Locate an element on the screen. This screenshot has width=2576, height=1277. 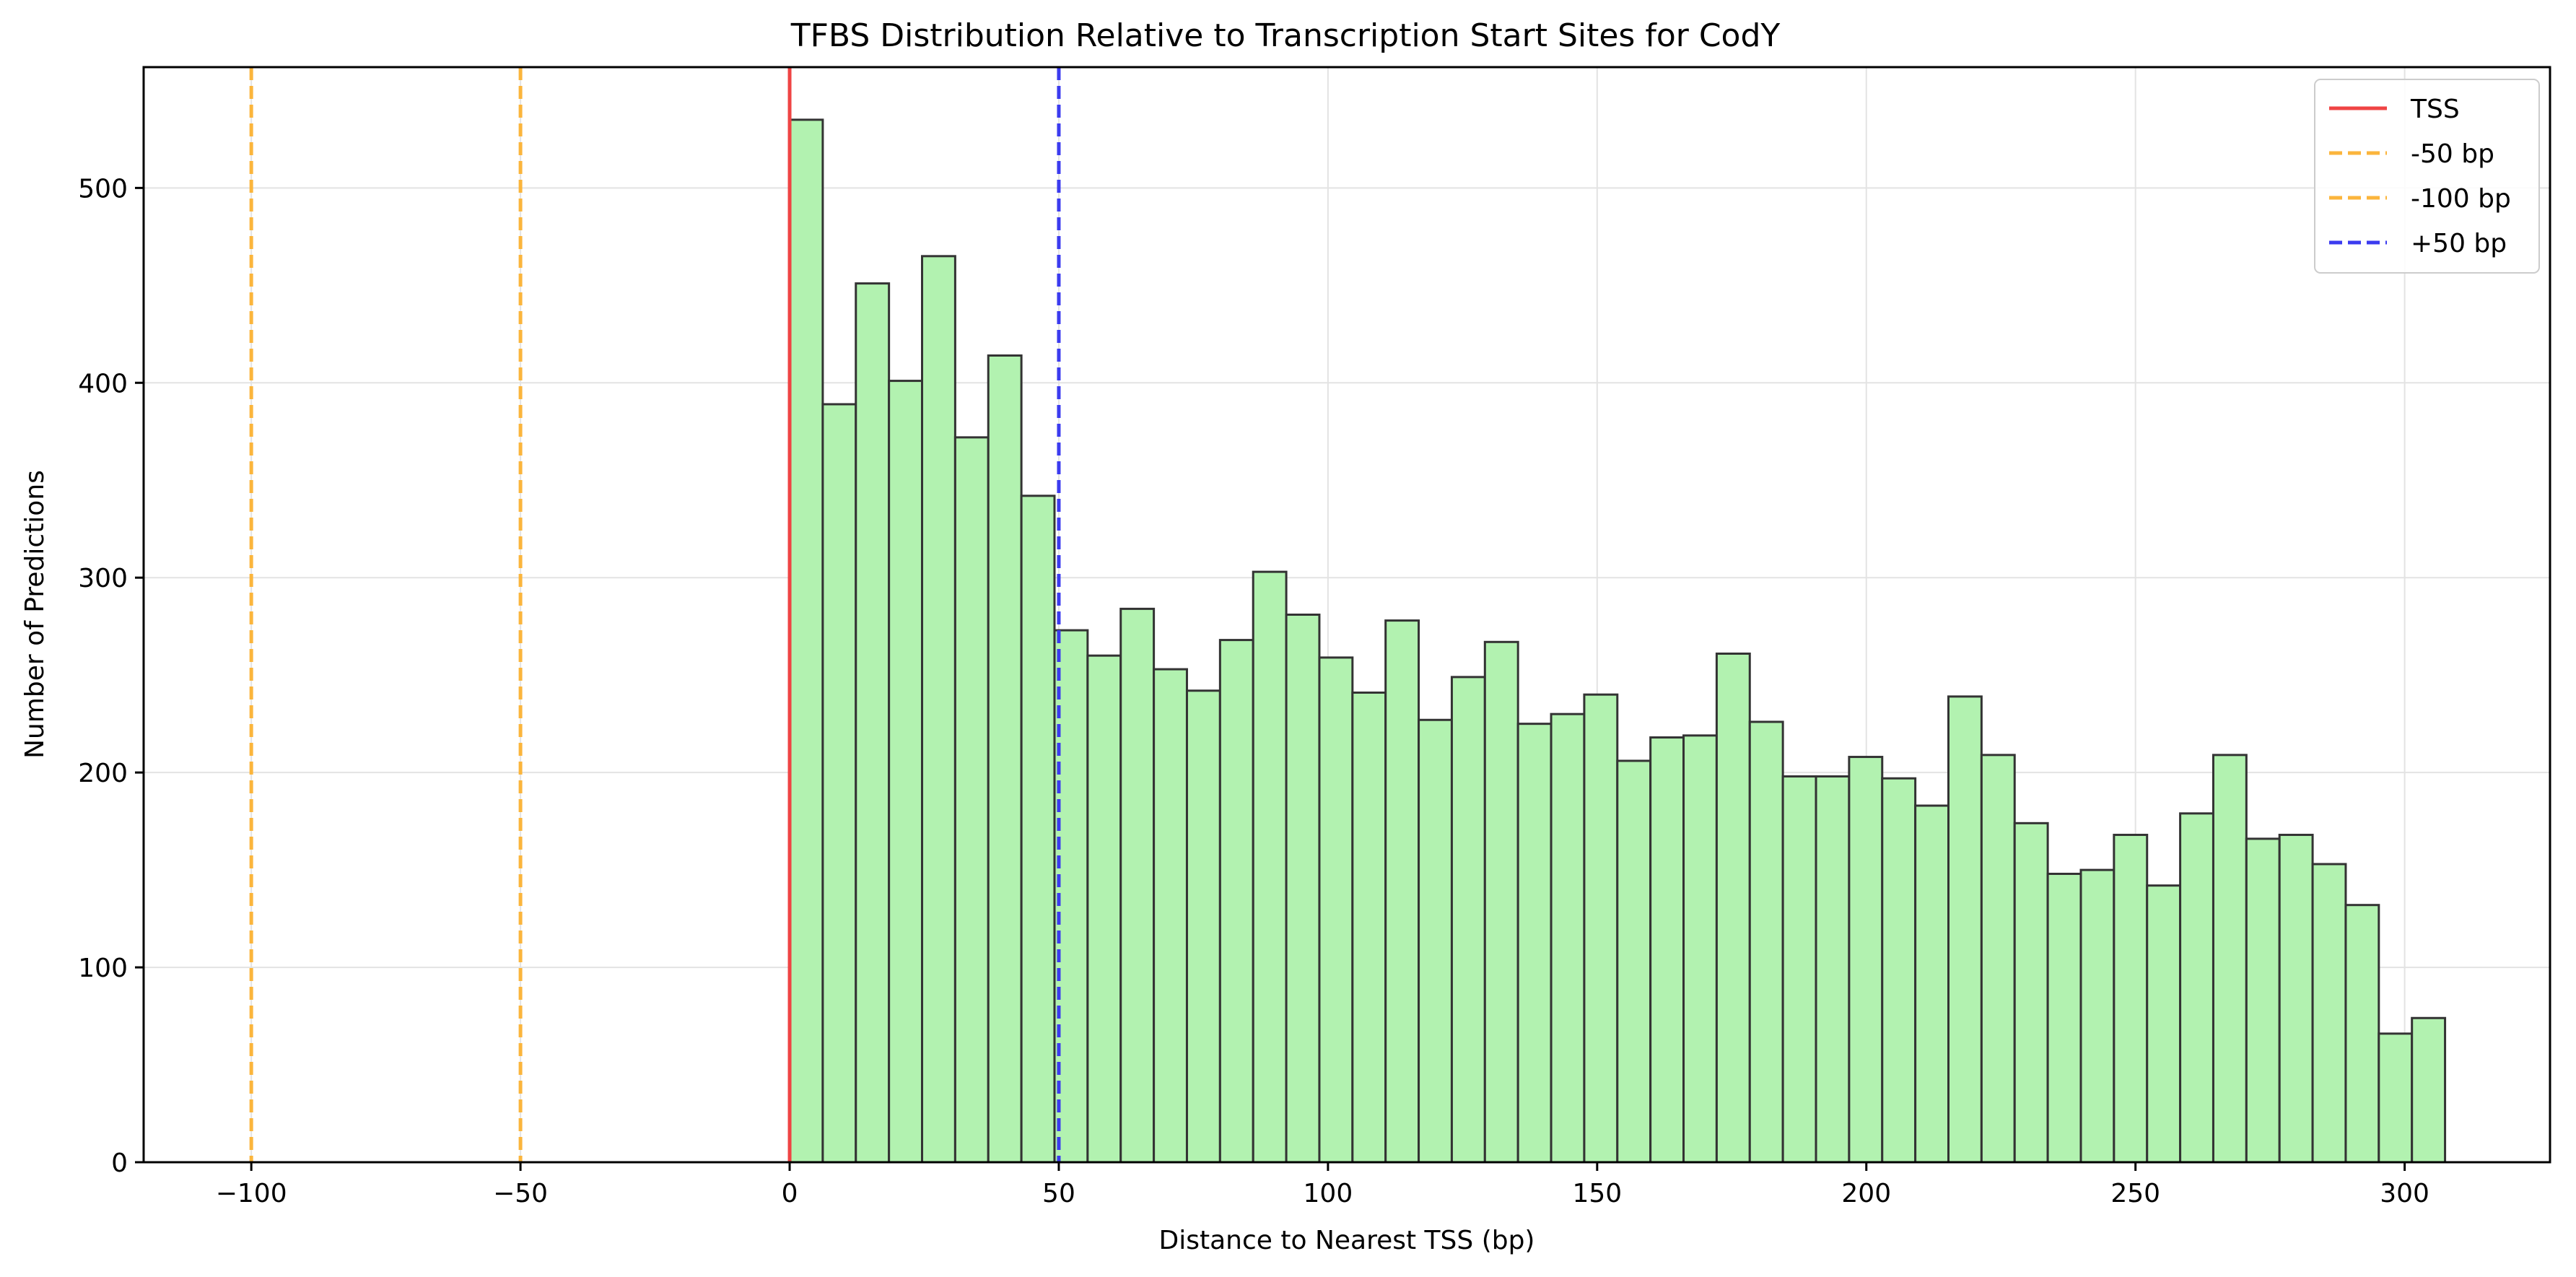
y-tick-label: 0 is located at coordinates (119, 1163).